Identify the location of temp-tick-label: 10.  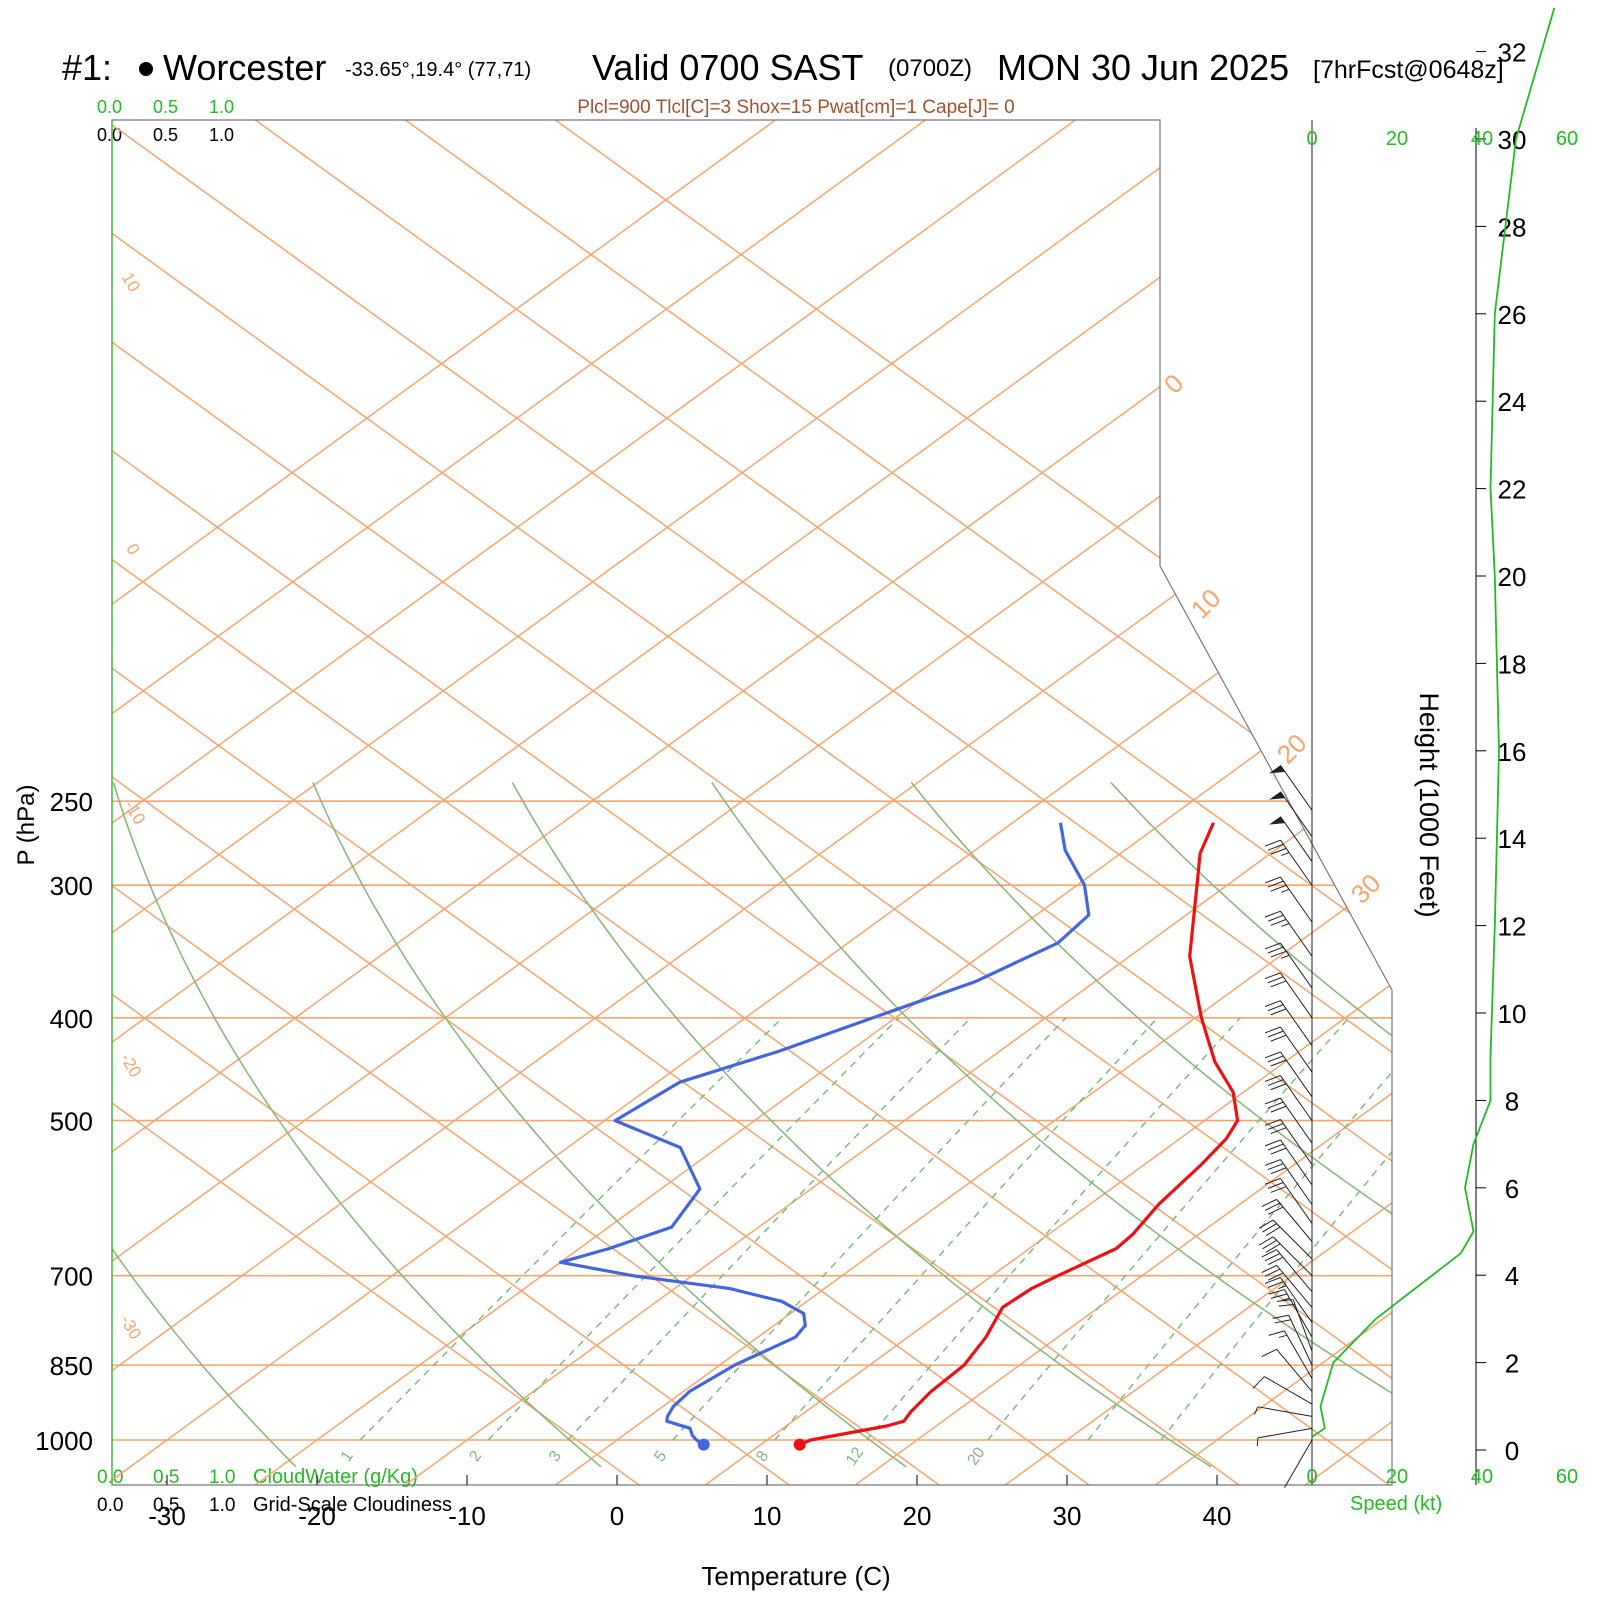
(767, 1516).